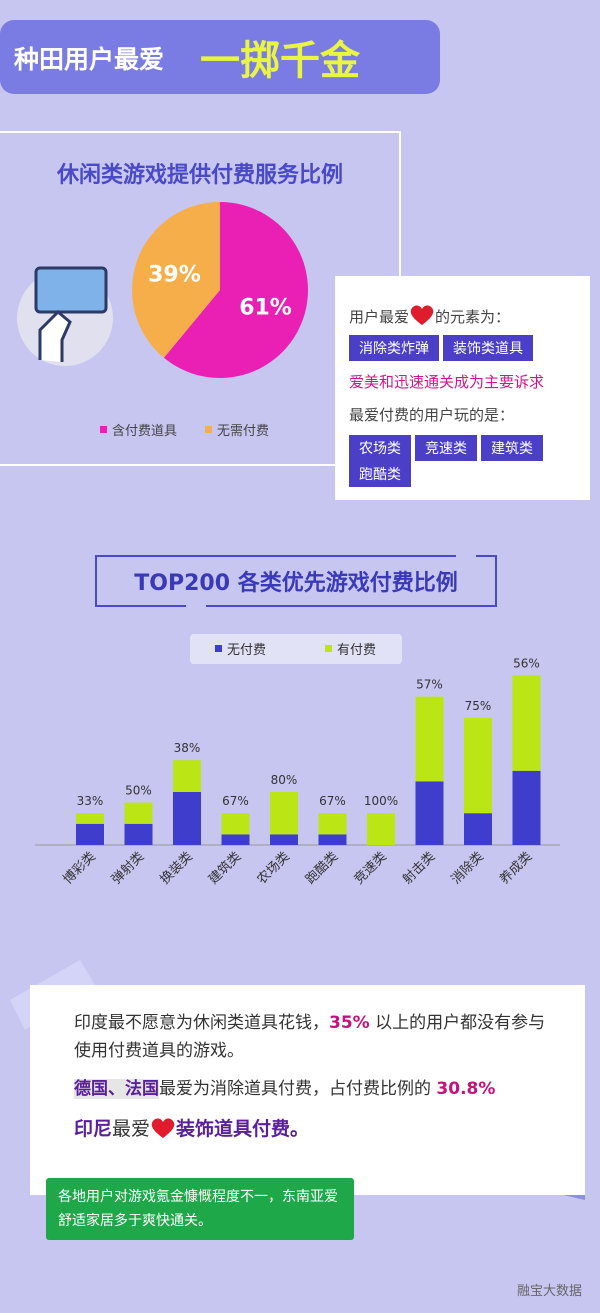 Image resolution: width=600 pixels, height=1313 pixels. What do you see at coordinates (243, 1129) in the screenshot?
I see `text: 装饰道具付费。` at bounding box center [243, 1129].